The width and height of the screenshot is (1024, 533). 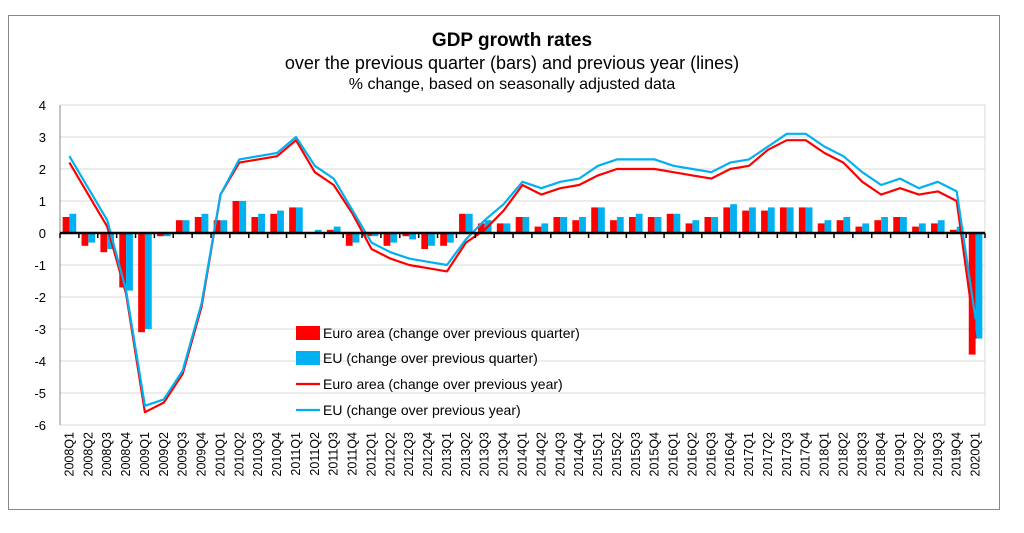 What do you see at coordinates (466, 454) in the screenshot?
I see `x-tick-label: 2013Q2` at bounding box center [466, 454].